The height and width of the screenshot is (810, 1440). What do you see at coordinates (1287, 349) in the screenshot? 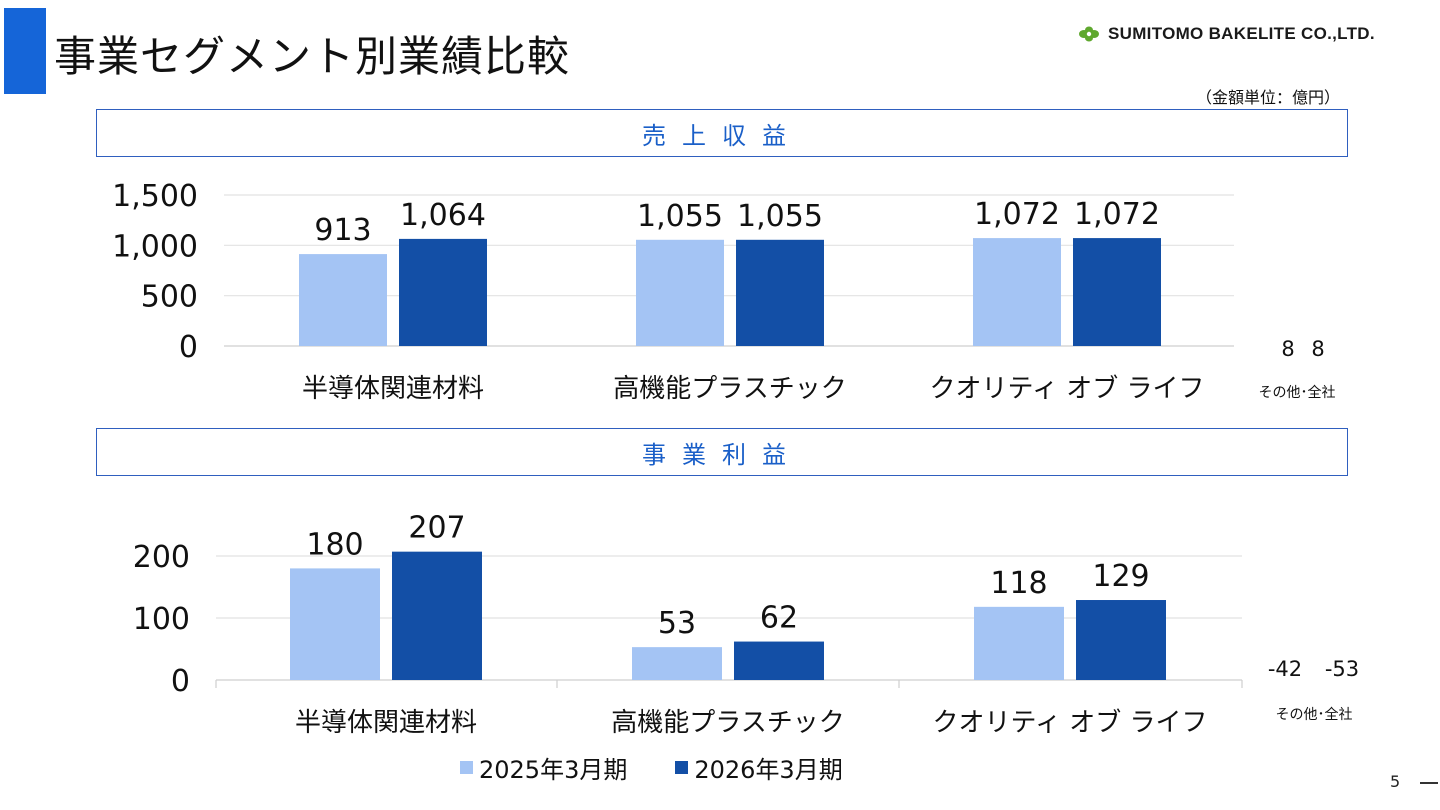
I see `other-value-0-0: 8` at bounding box center [1287, 349].